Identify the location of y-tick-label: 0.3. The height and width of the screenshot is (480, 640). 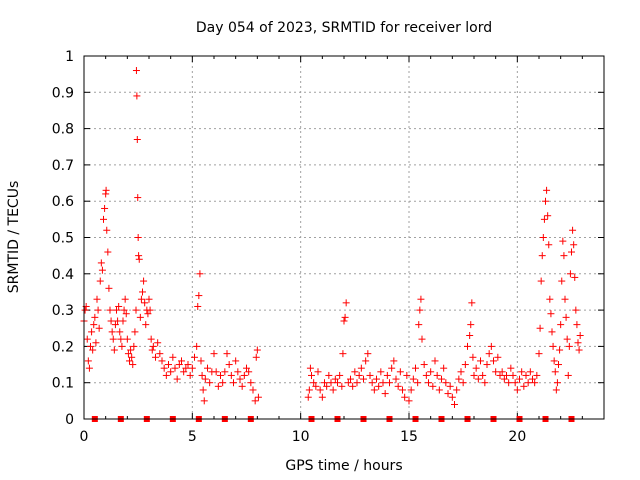
(63, 311).